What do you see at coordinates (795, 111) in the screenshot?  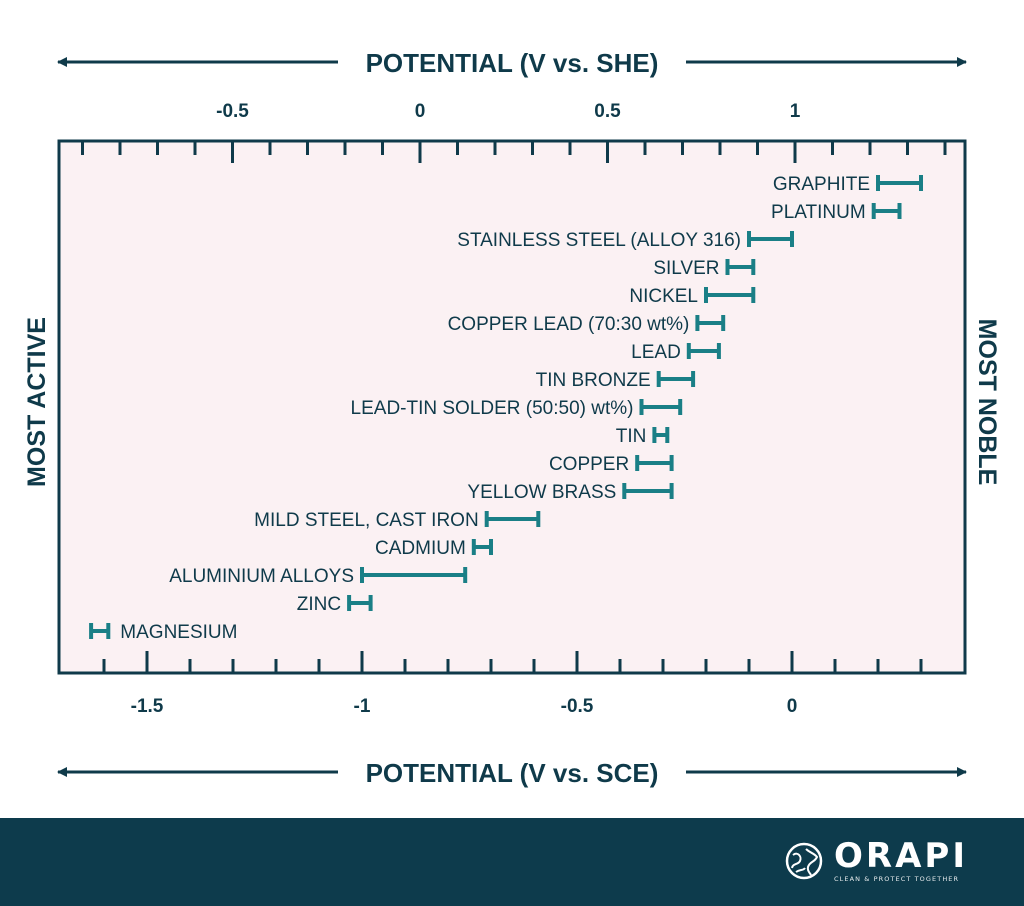 I see `top-axis-tick-label: 1` at bounding box center [795, 111].